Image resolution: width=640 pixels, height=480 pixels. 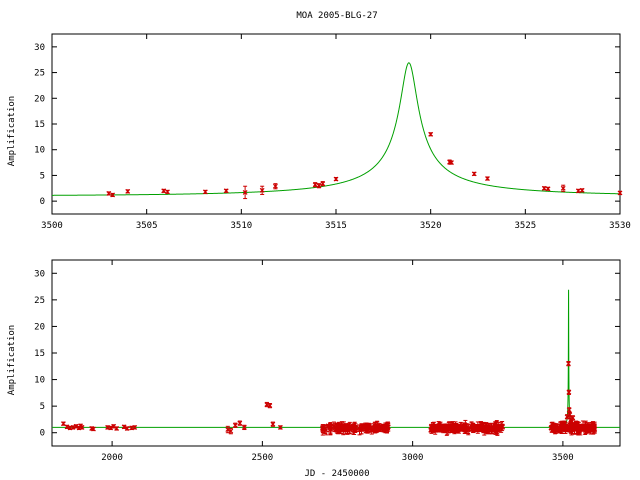 What do you see at coordinates (112, 458) in the screenshot?
I see `x-tick-label: 2000` at bounding box center [112, 458].